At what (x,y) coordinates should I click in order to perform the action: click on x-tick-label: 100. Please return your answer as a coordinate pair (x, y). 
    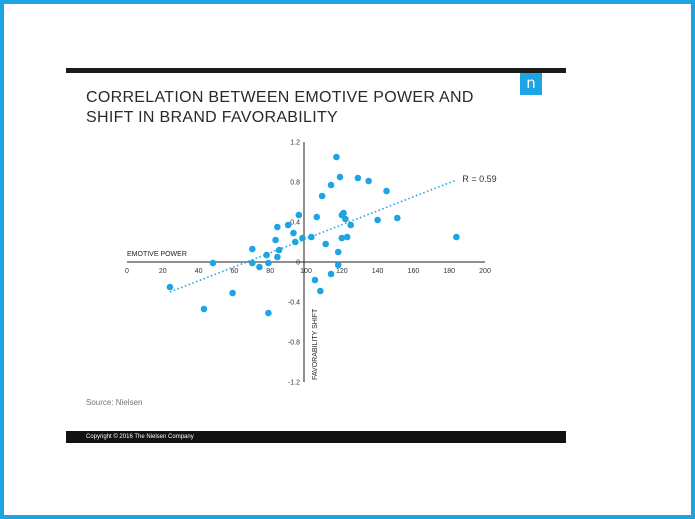
    Looking at the image, I should click on (306, 271).